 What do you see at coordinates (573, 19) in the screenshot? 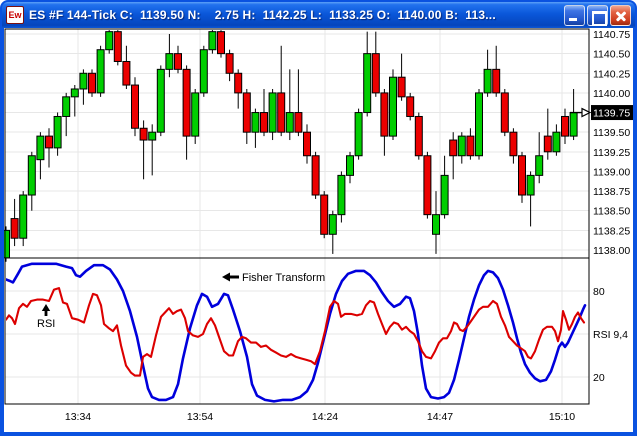
I see `minimize-icon` at bounding box center [573, 19].